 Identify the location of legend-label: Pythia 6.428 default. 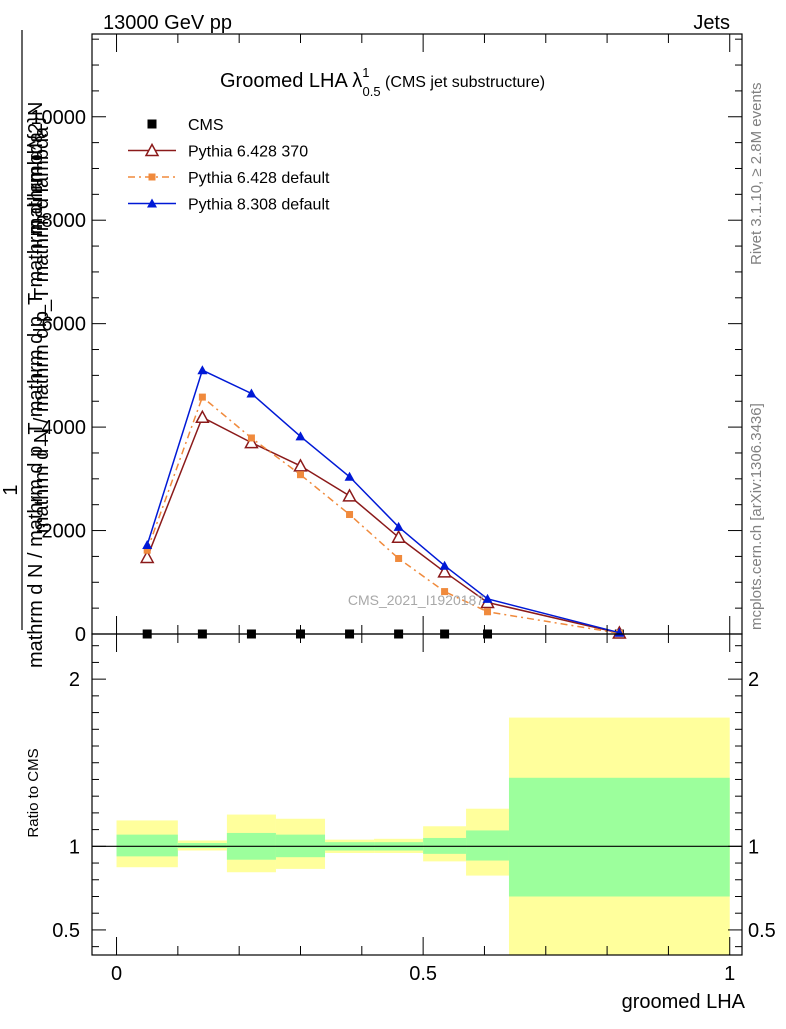
(259, 178).